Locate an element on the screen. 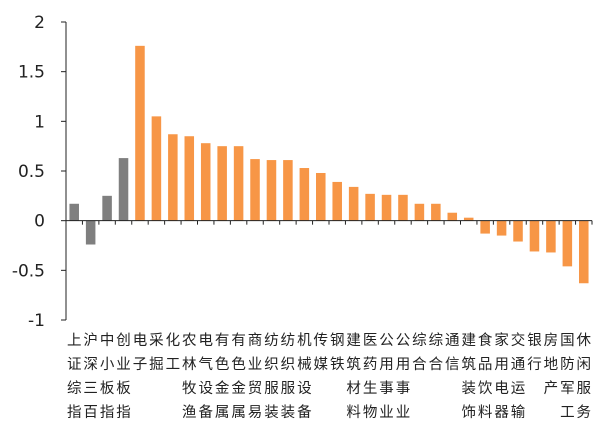  x-tick-label-1: 综 is located at coordinates (74, 388).